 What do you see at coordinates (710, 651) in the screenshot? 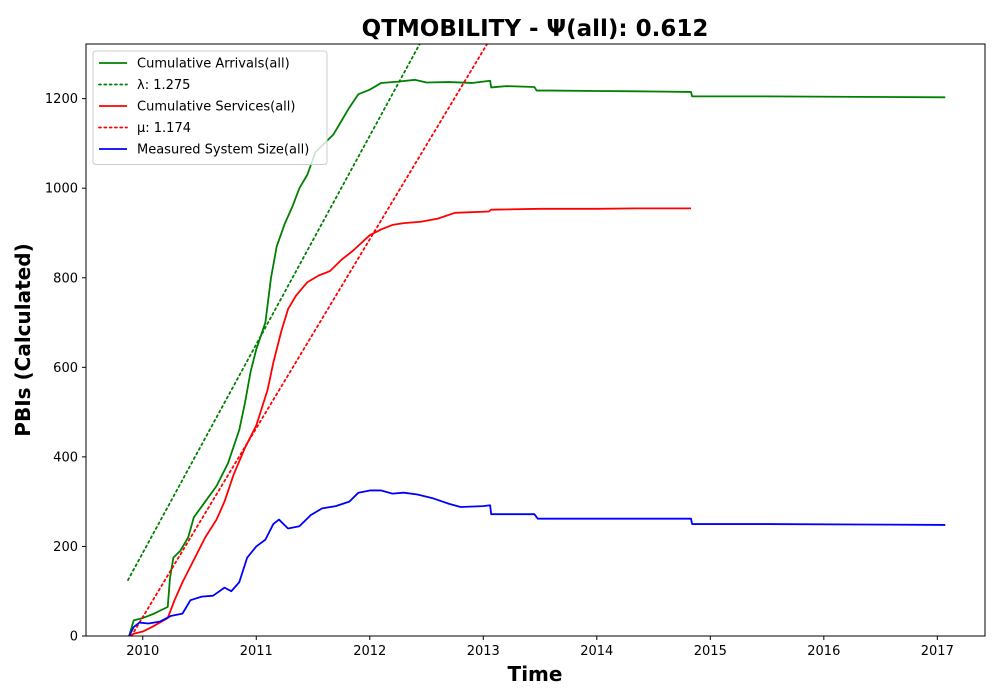
I see `x-tick-label: 2015` at bounding box center [710, 651].